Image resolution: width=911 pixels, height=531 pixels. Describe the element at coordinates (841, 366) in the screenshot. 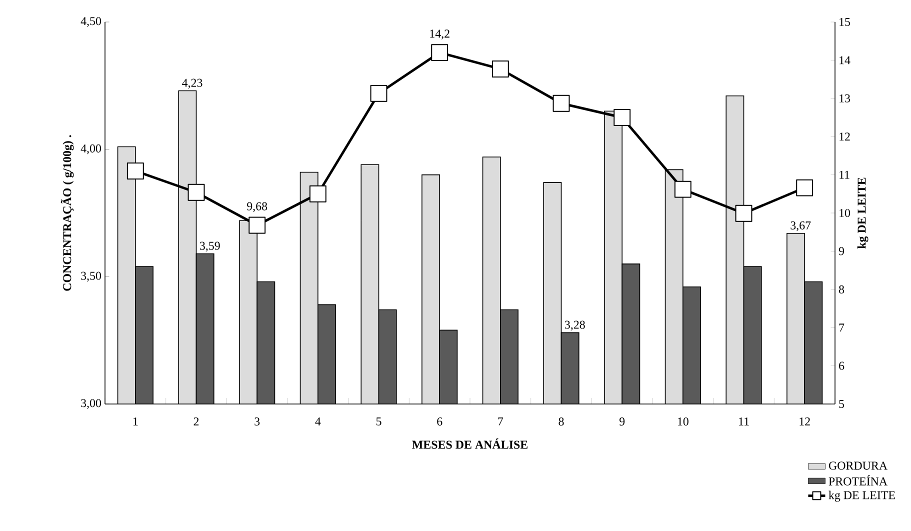

I see `y2-tick-label: 6` at that location.